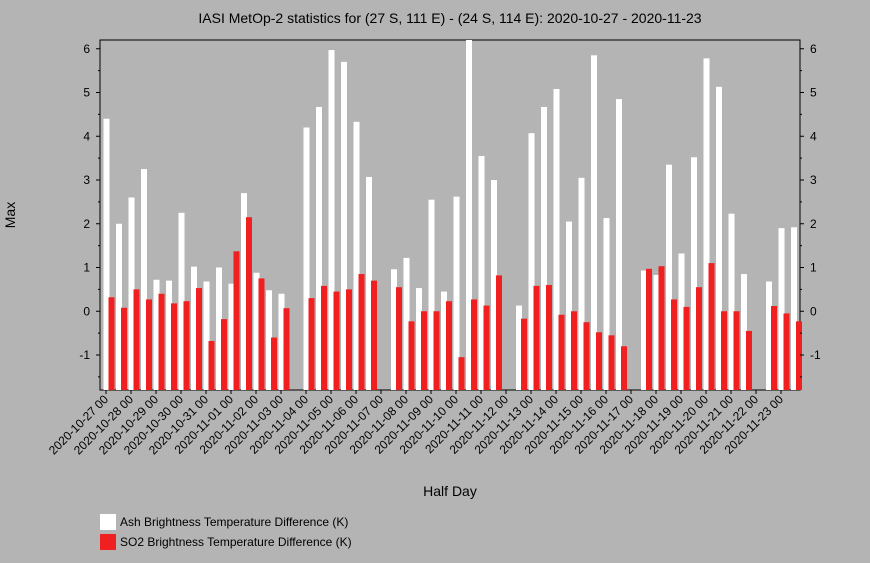 This screenshot has height=563, width=870. Describe the element at coordinates (813, 180) in the screenshot. I see `y-tick-label-right: 3` at that location.